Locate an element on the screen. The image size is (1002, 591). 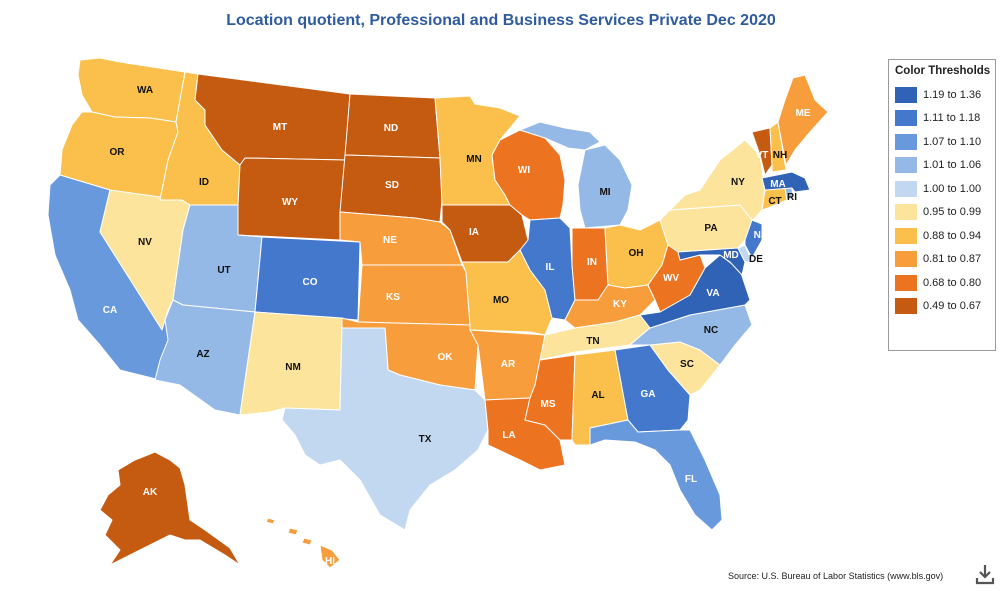
legend-label: 1.07 to 1.10 is located at coordinates (952, 141).